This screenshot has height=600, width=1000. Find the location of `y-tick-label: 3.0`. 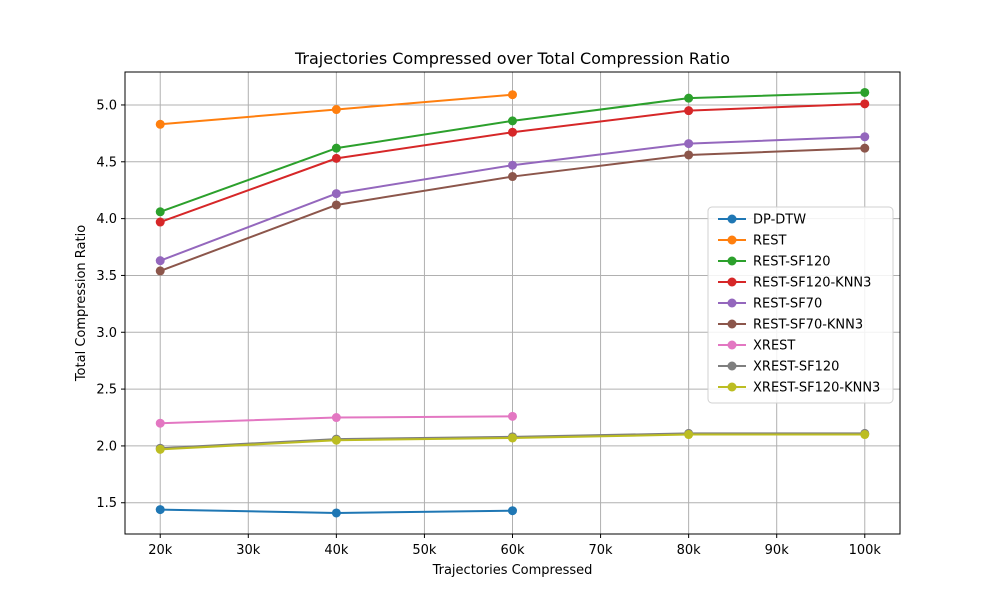

y-tick-label: 3.0 is located at coordinates (106, 333).